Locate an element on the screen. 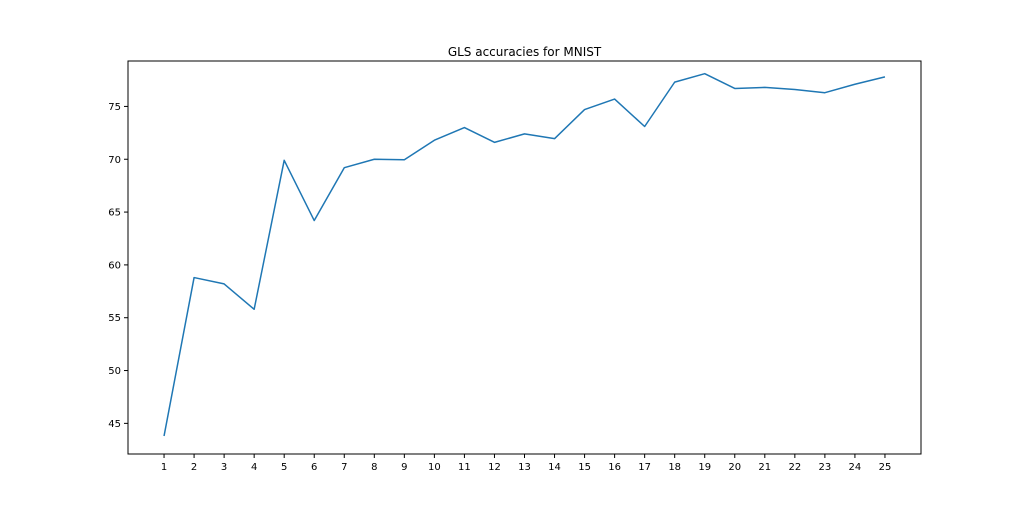  x-tick-label: 16 is located at coordinates (614, 467).